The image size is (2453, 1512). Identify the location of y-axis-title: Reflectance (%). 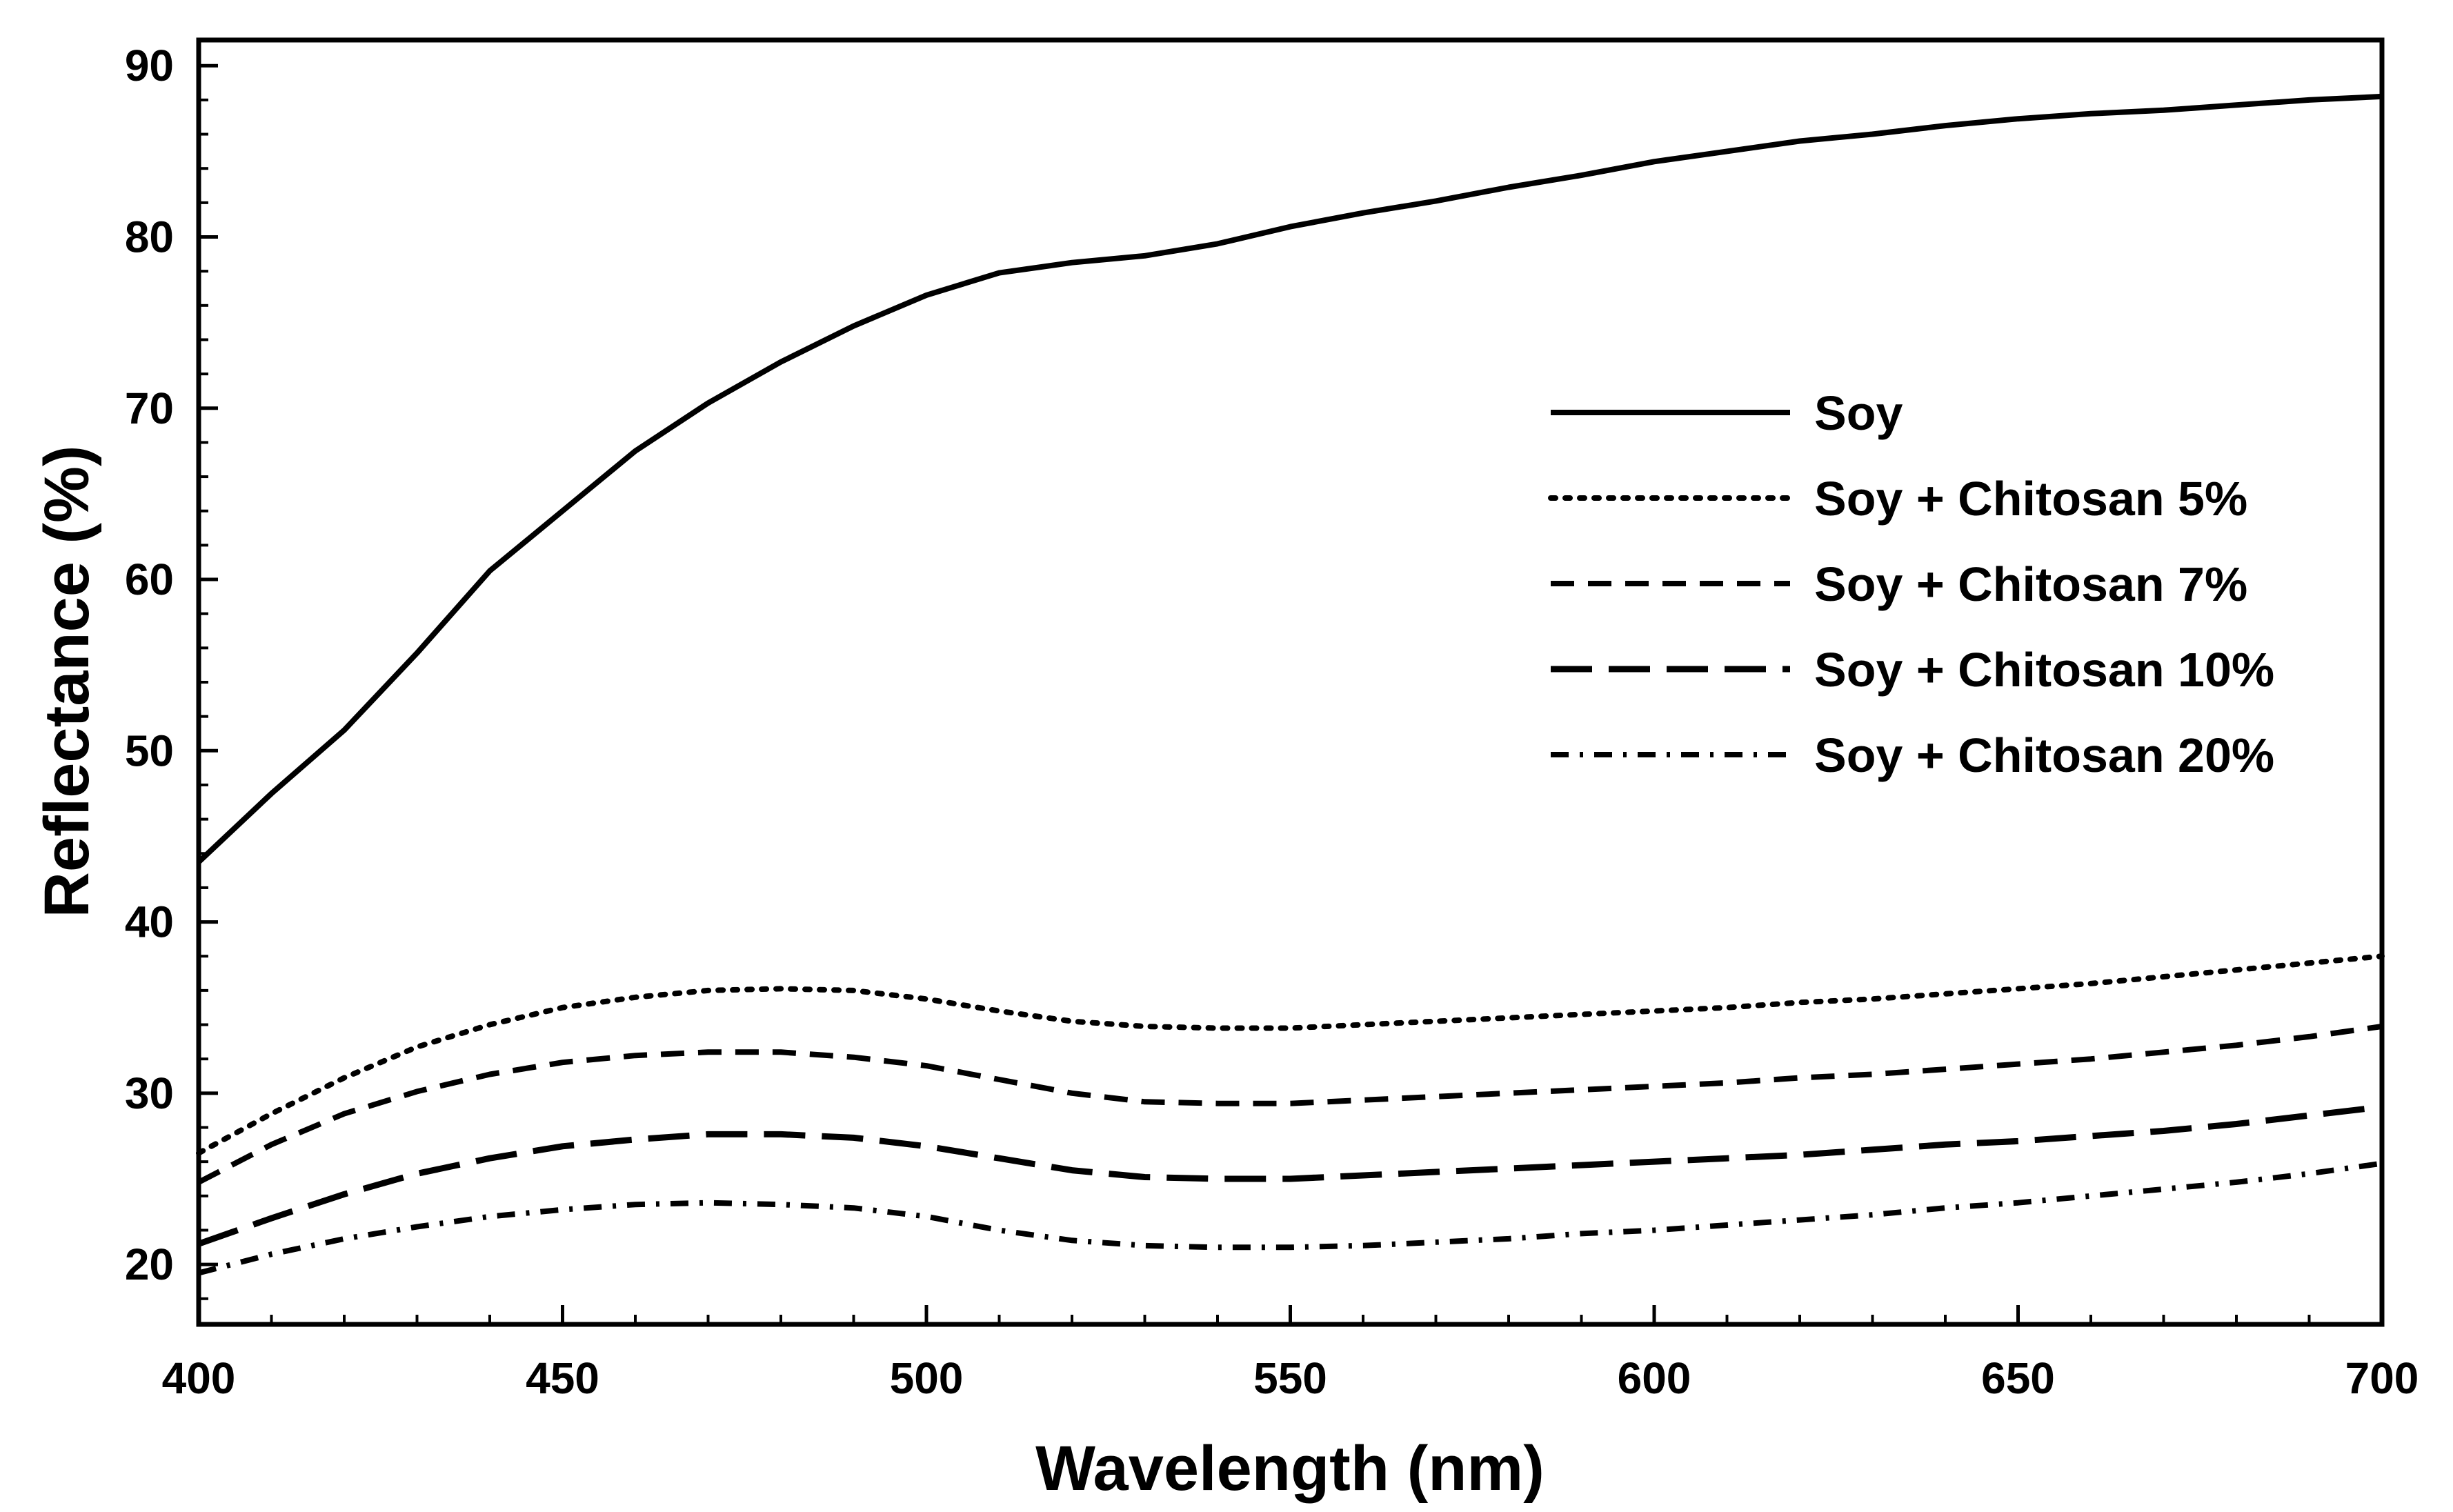
(67, 681).